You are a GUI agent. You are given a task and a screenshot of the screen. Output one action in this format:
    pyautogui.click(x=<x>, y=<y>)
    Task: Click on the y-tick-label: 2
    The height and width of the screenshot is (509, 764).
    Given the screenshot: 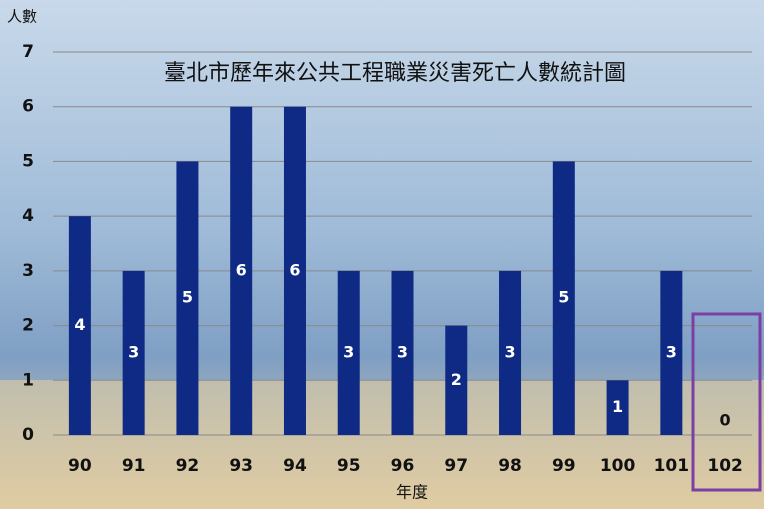 What is the action you would take?
    pyautogui.click(x=28, y=326)
    